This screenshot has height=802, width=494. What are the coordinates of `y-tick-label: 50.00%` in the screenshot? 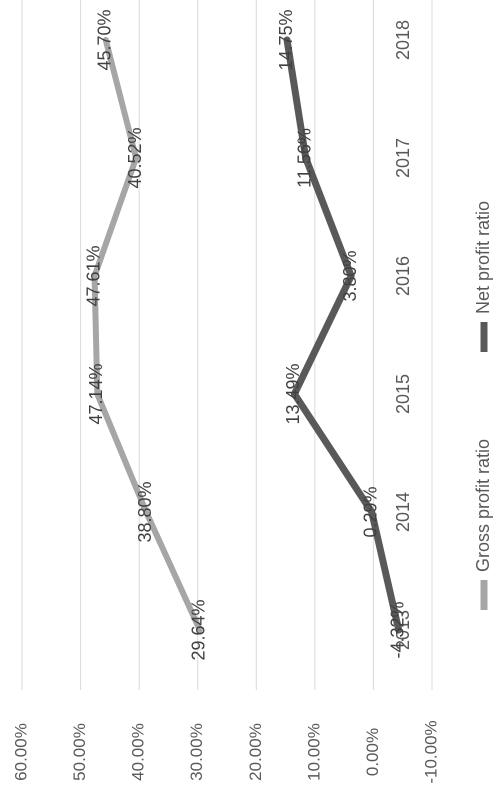 It's located at (79, 752).